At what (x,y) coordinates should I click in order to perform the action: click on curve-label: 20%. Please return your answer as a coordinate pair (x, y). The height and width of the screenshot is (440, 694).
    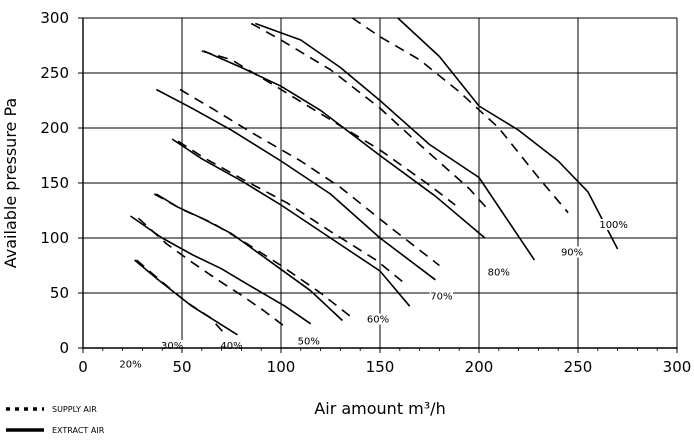
    Looking at the image, I should click on (130, 365).